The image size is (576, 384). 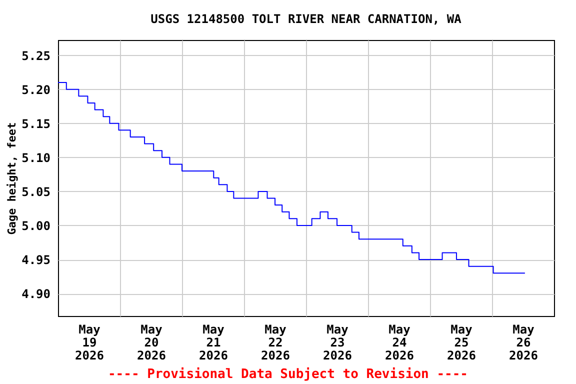 I want to click on x-tick-label: May 25 2026, so click(x=461, y=342).